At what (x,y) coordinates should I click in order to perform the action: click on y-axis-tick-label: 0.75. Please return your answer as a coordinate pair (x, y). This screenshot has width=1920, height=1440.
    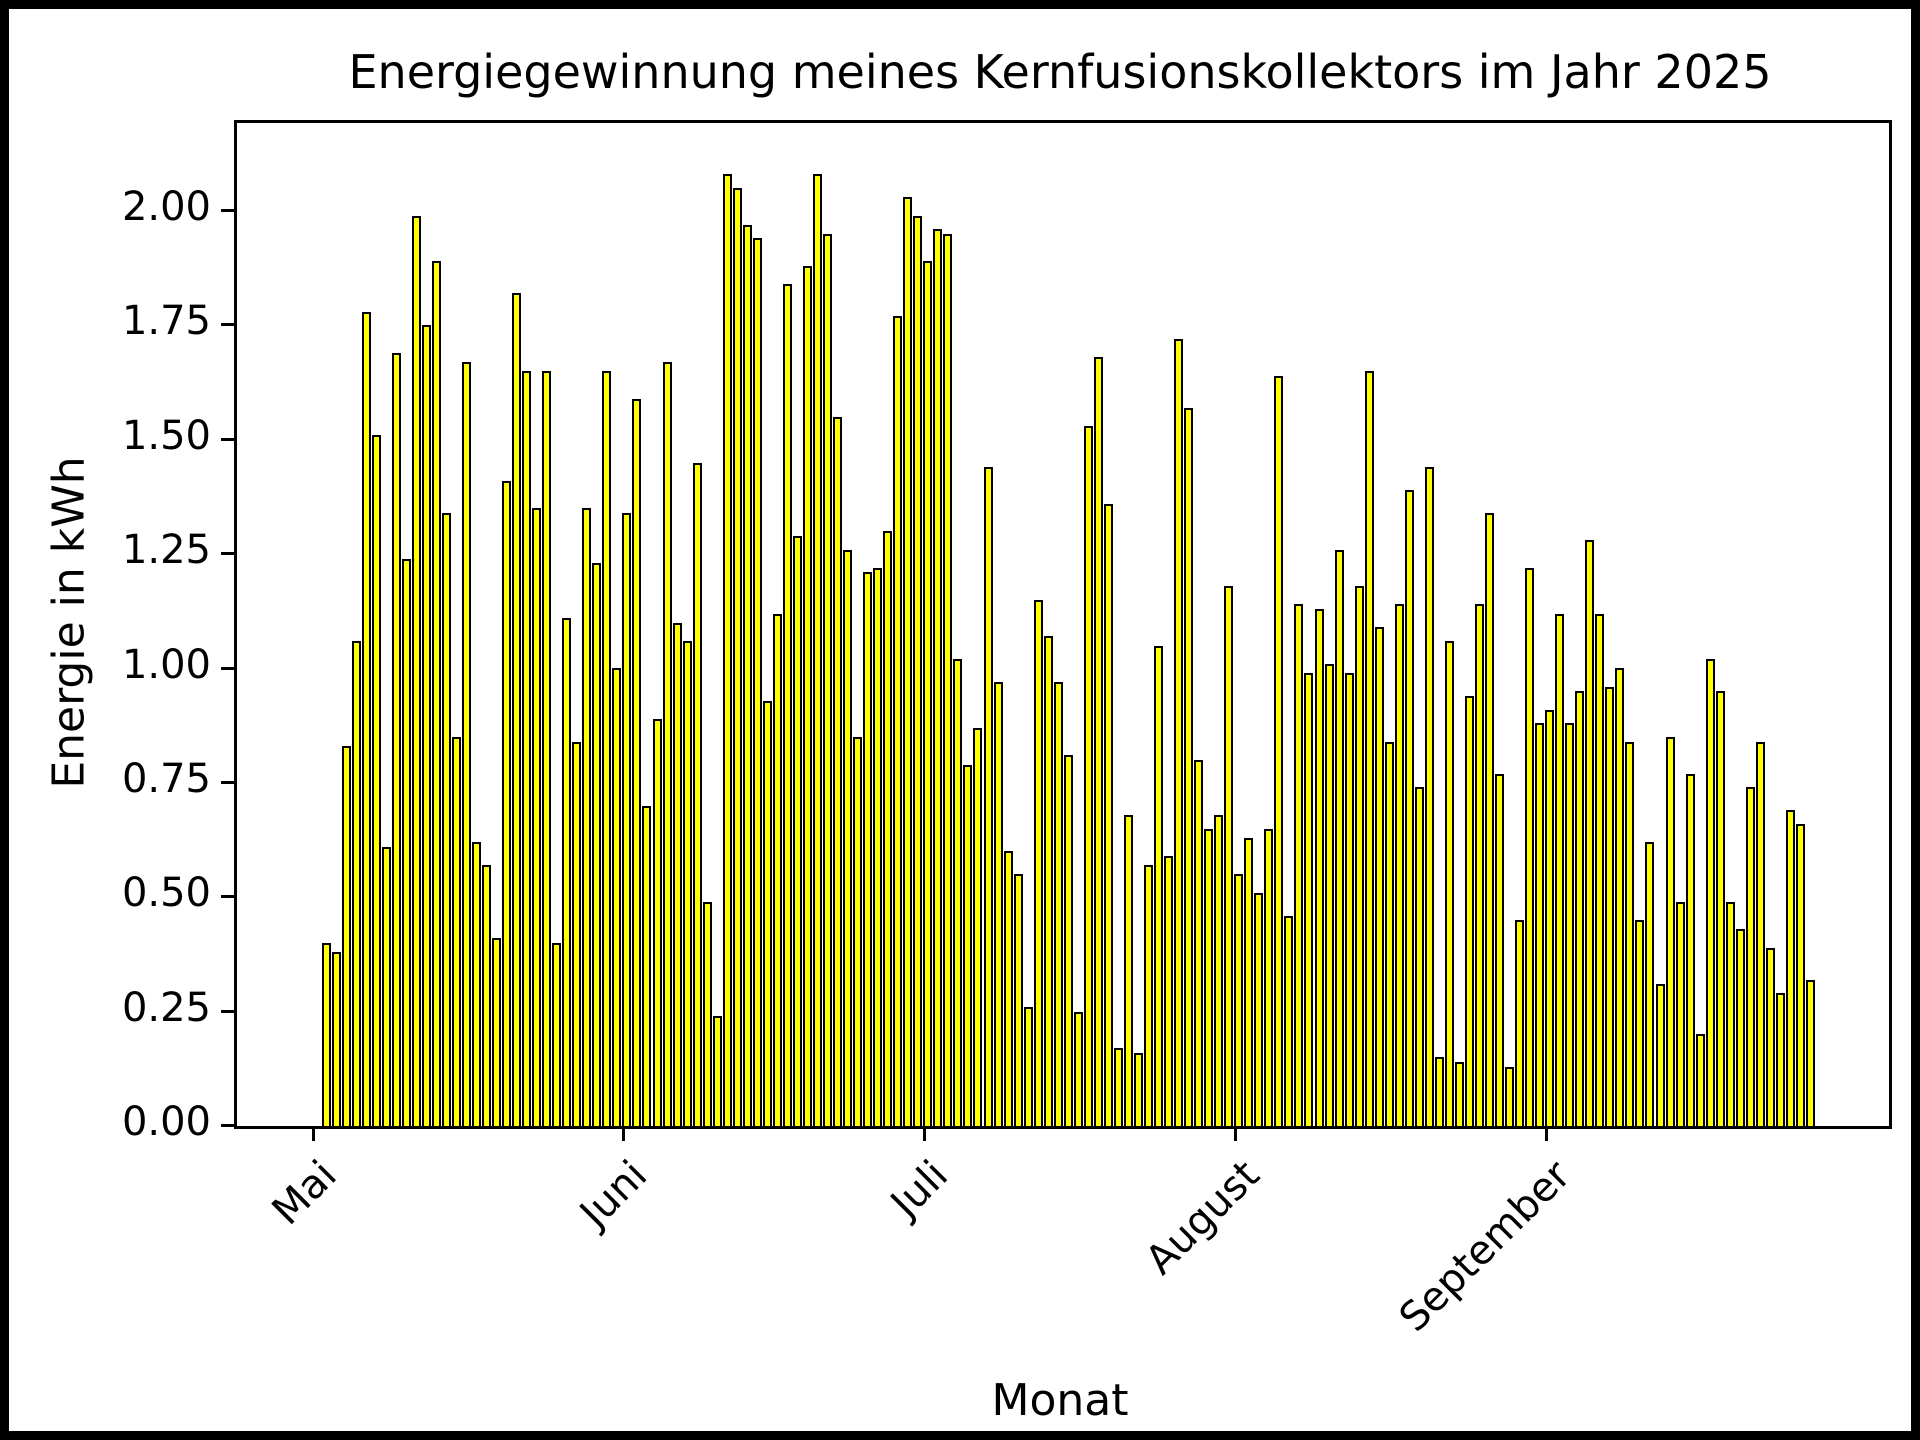
    Looking at the image, I should click on (166, 778).